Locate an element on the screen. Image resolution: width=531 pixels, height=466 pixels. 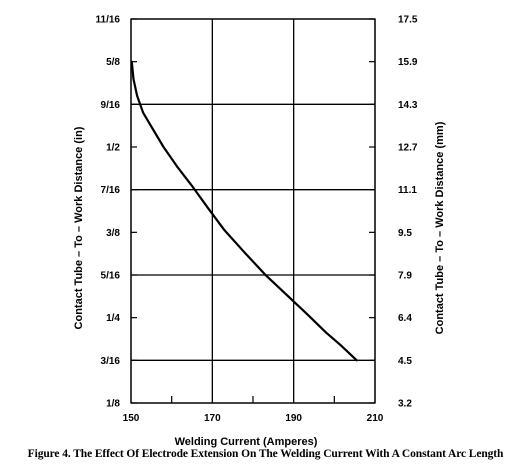
y-tick-label-right: 17.5 is located at coordinates (408, 20).